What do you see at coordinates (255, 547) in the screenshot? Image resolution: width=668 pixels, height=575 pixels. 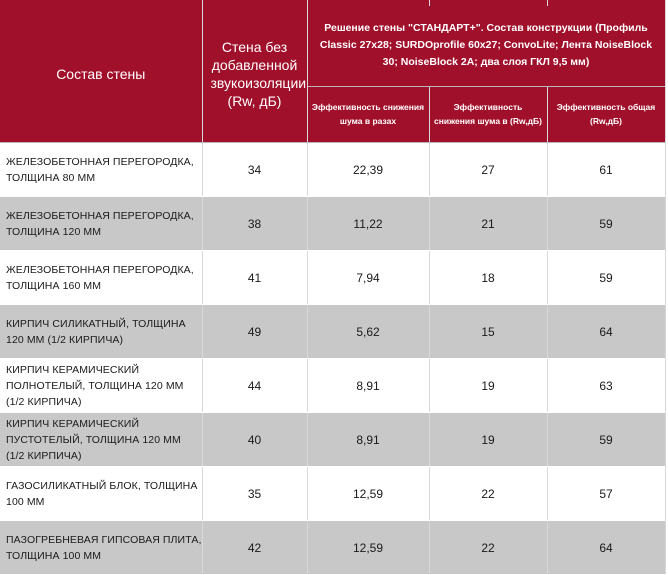 I see `cell-baseline: 42` at bounding box center [255, 547].